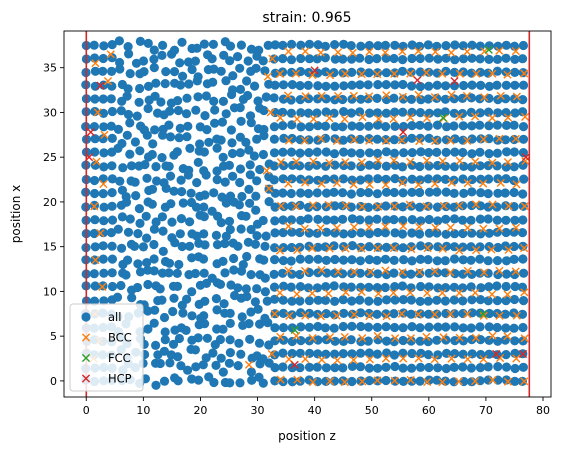 This screenshot has height=453, width=563. I want to click on x-tick-label: 0, so click(86, 410).